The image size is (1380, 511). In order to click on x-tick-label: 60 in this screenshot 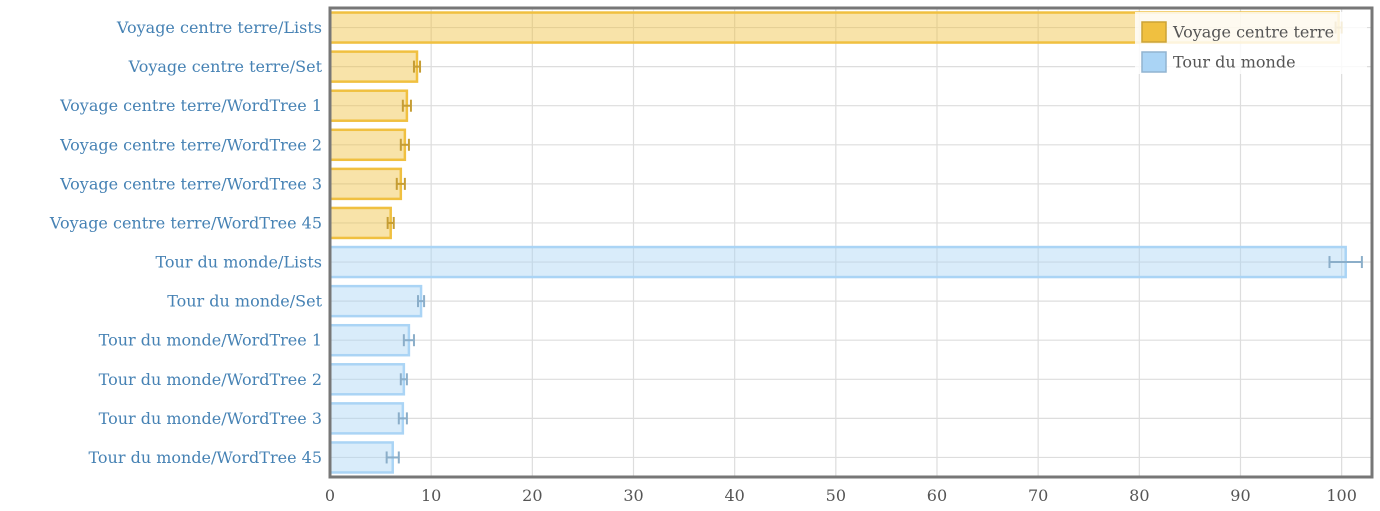, I will do `click(937, 495)`.